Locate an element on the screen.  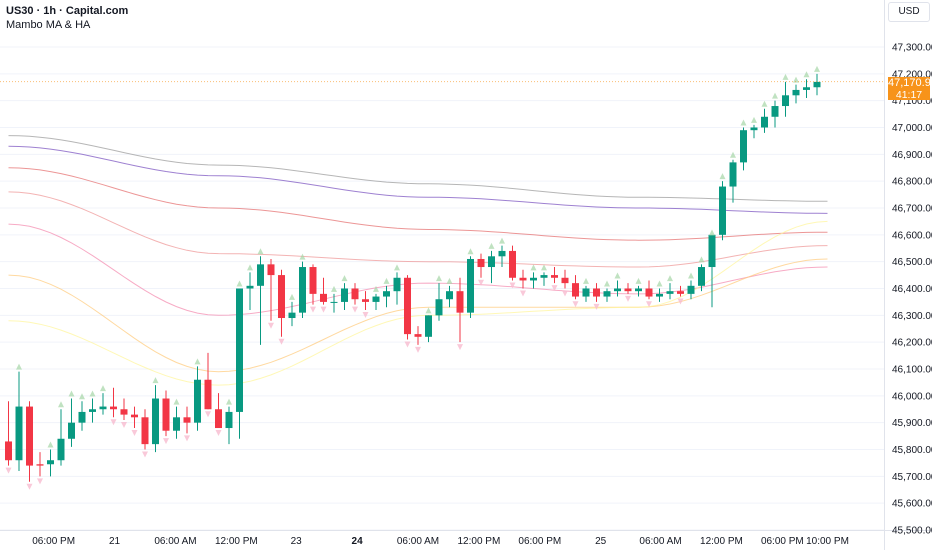
price-tick-label: 47,300.00 is located at coordinates (912, 48).